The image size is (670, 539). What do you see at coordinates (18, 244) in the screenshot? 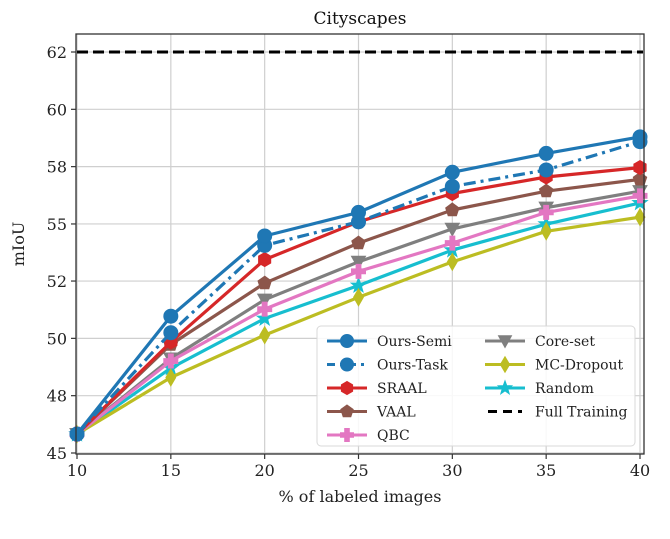
I see `y-axis-title: mIoU` at bounding box center [18, 244].